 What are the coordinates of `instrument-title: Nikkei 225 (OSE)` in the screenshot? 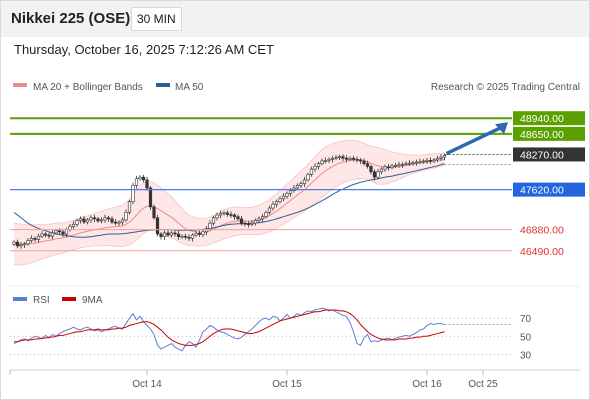 It's located at (71, 18).